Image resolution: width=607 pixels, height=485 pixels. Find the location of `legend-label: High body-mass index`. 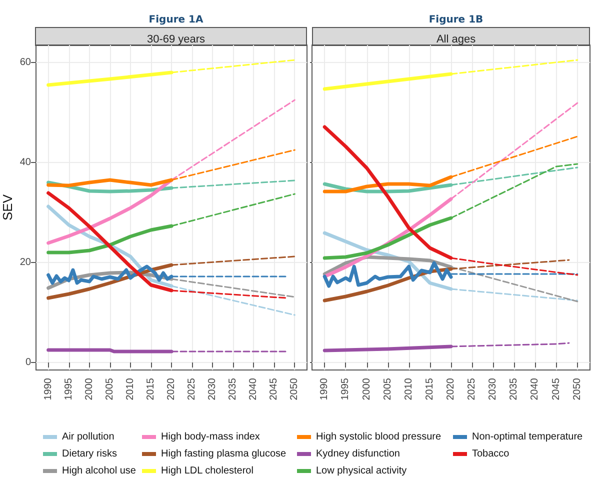

legend-label: High body-mass index is located at coordinates (210, 437).